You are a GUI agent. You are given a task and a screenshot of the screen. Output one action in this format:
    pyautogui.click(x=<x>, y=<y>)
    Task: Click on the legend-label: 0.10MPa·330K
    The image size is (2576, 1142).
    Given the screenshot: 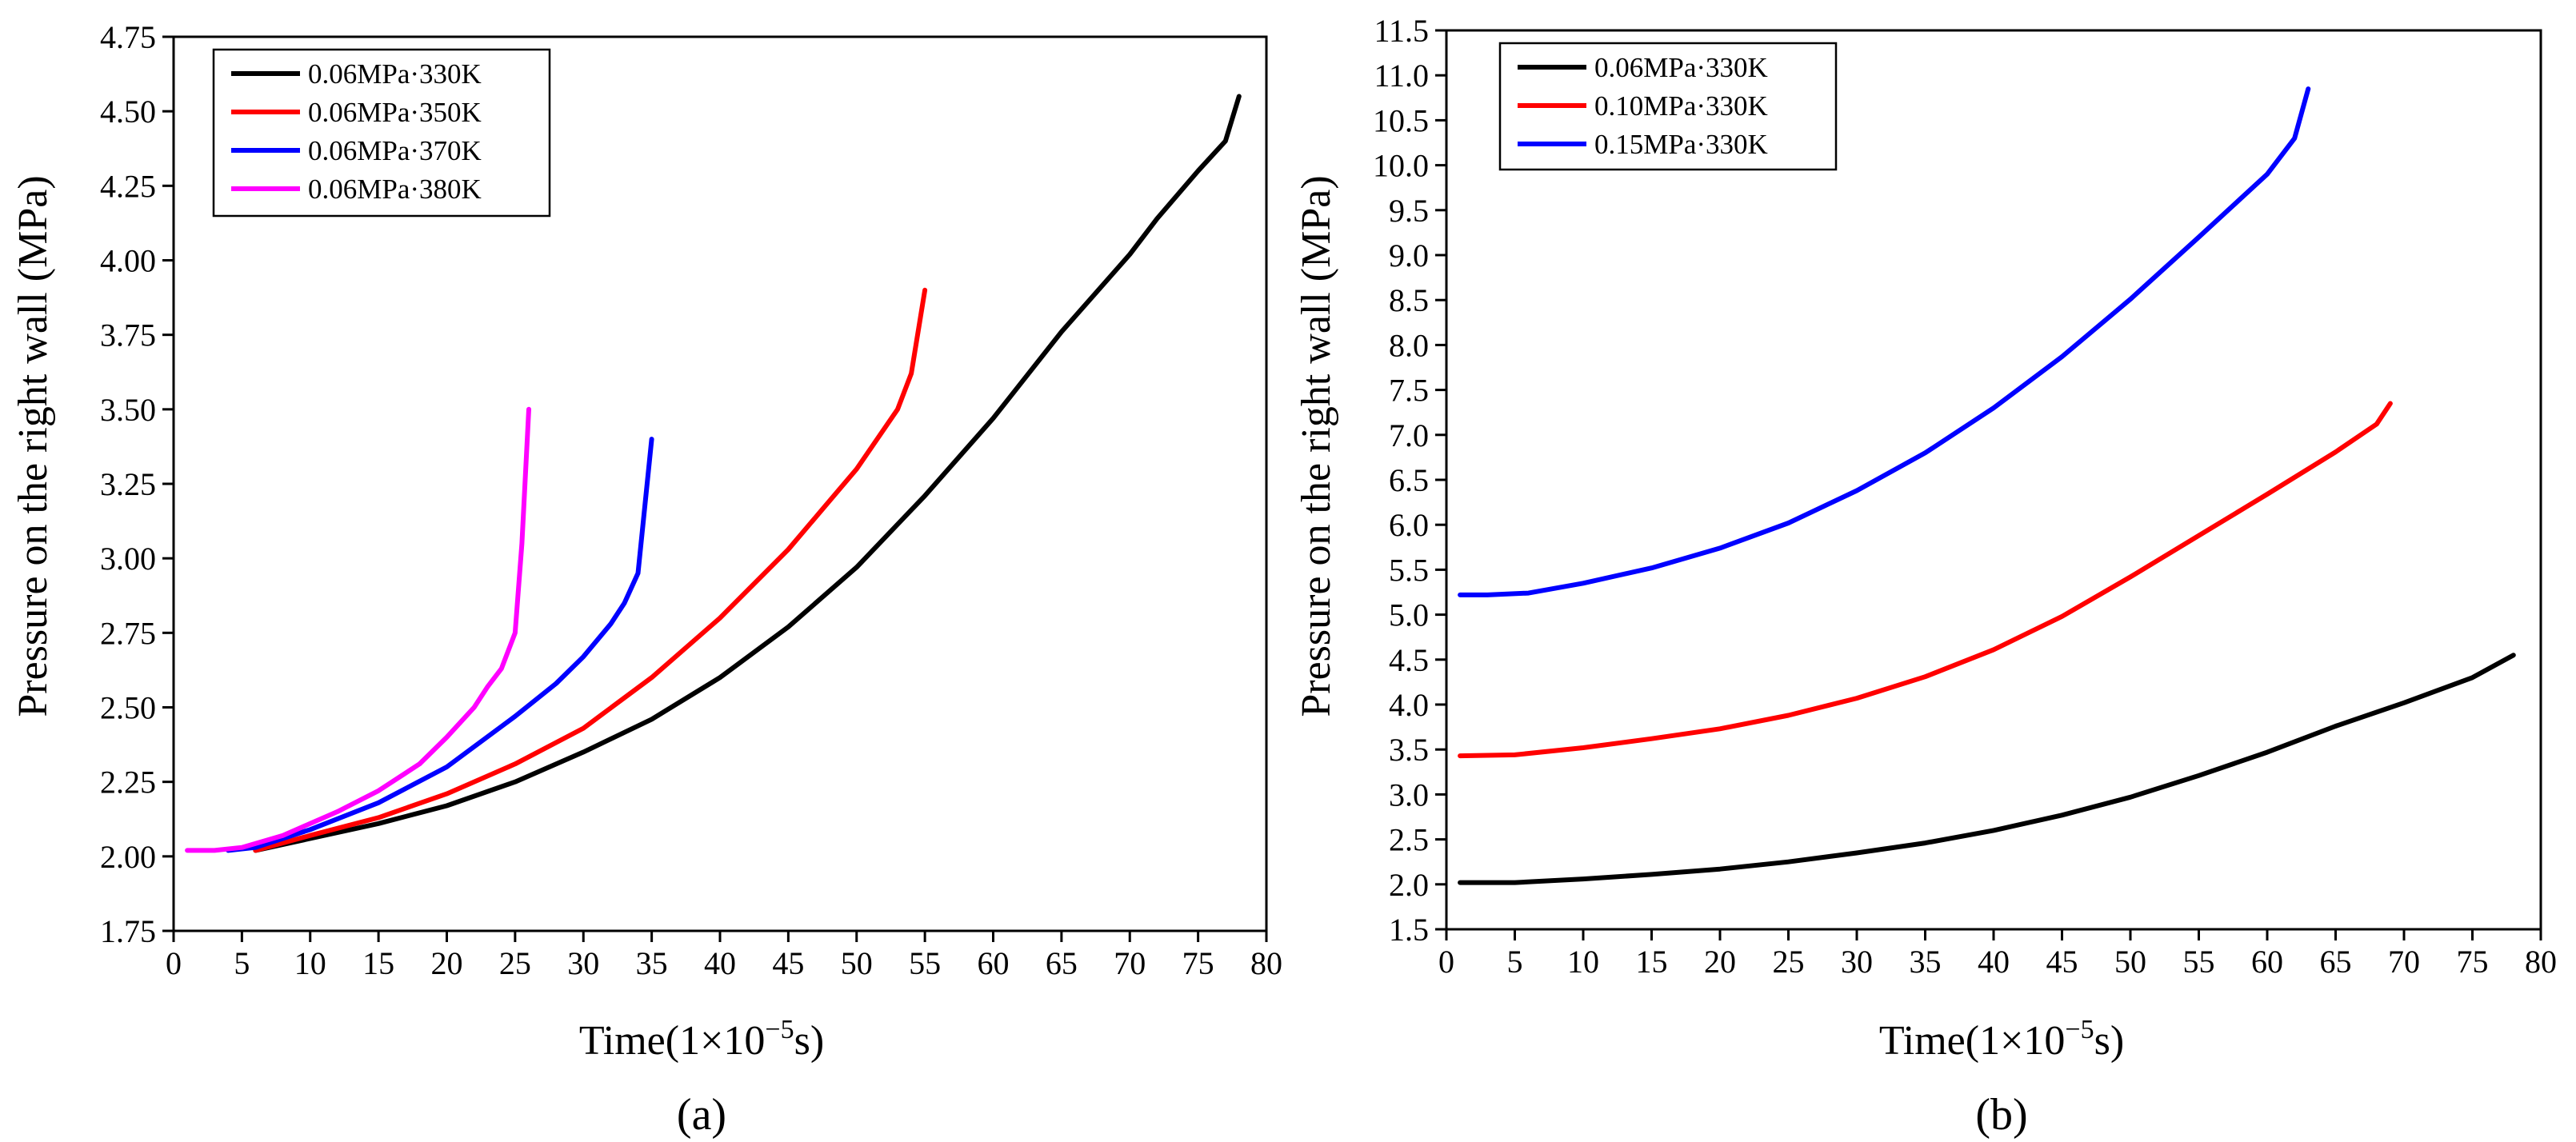 What is the action you would take?
    pyautogui.click(x=1681, y=106)
    